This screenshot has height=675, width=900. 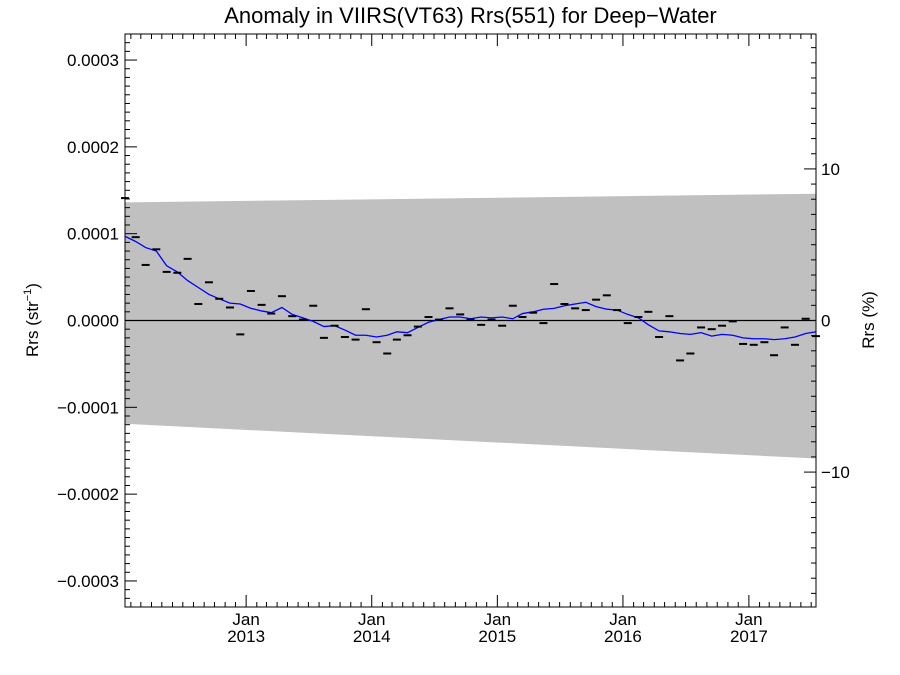 I want to click on x-tick-year-label: 2017, so click(x=749, y=636).